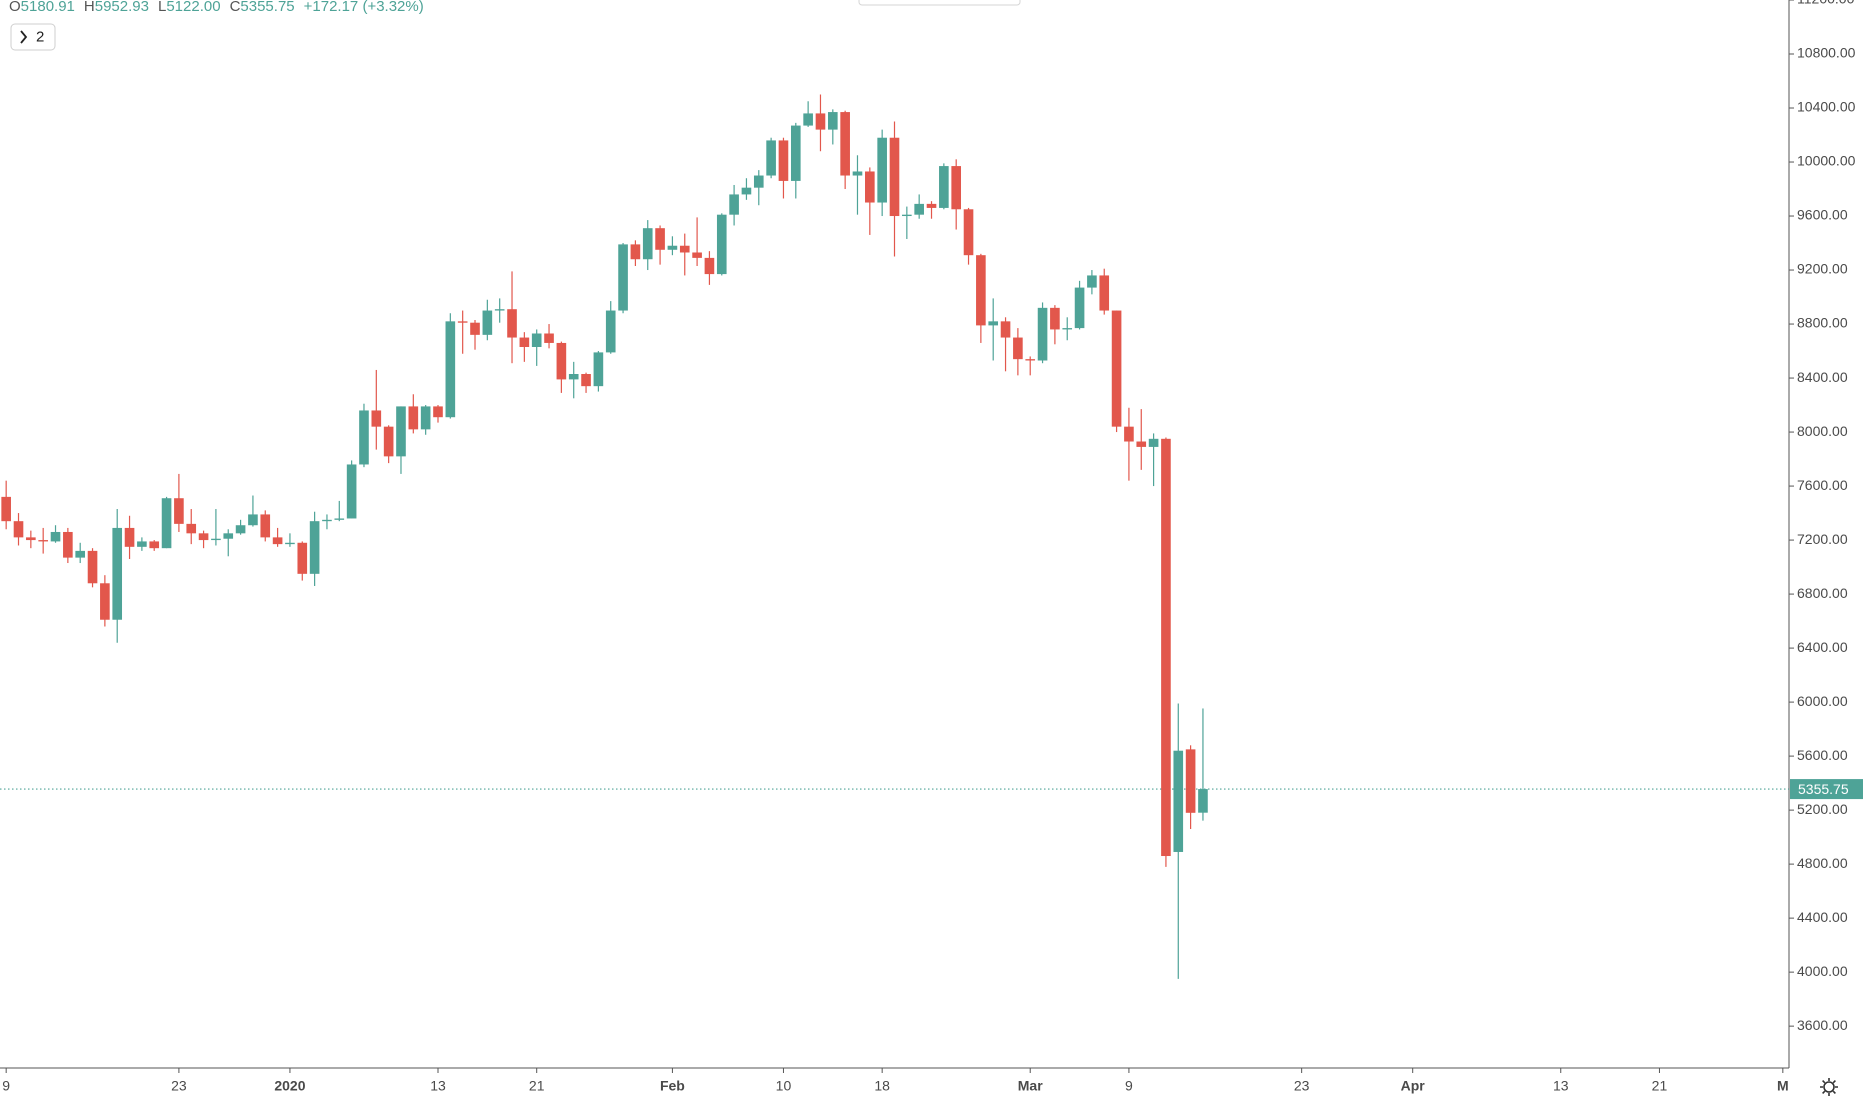 Image resolution: width=1870 pixels, height=1100 pixels. Describe the element at coordinates (122, 7) in the screenshot. I see `legend-value: 5952.93` at that location.